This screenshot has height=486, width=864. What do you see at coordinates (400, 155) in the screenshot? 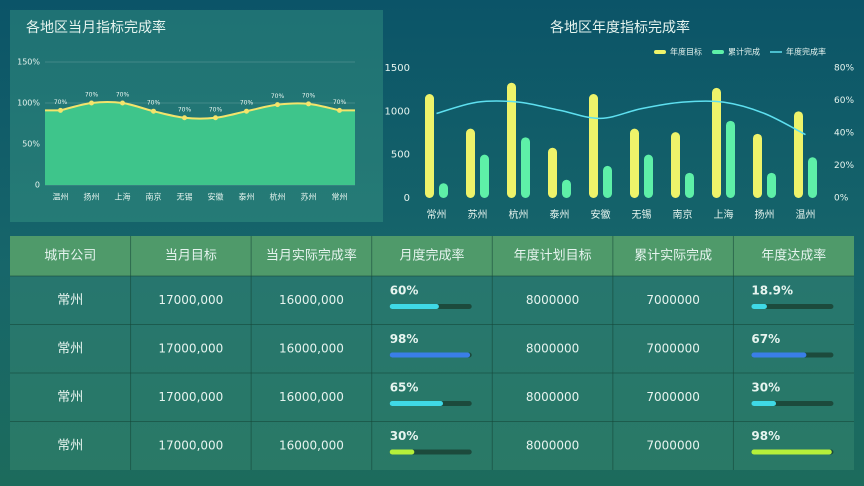
I see `y-tick-label: 500` at bounding box center [400, 155].